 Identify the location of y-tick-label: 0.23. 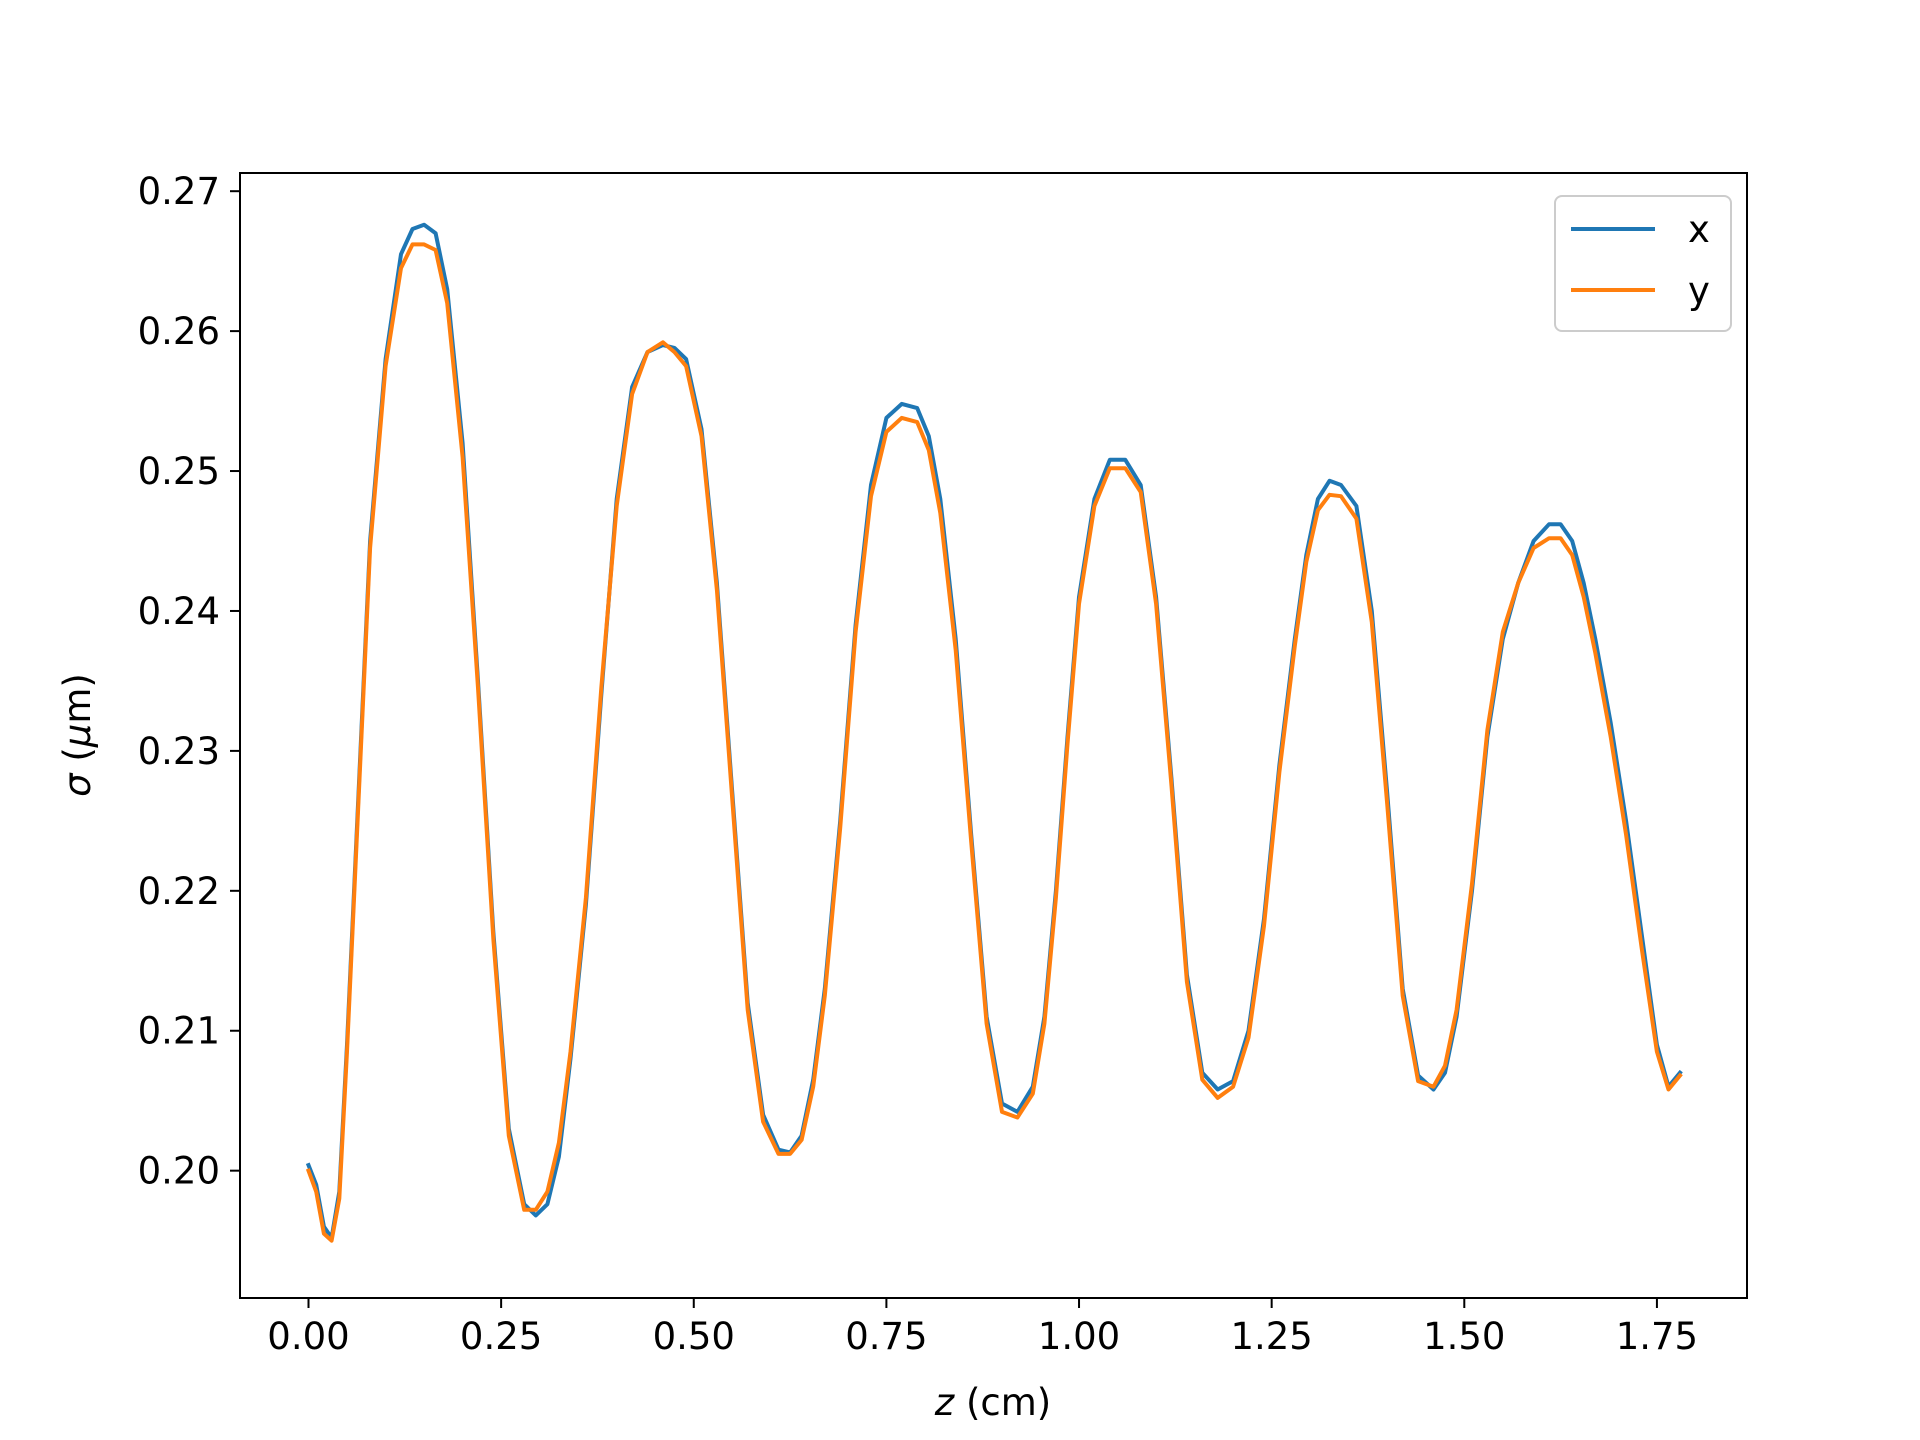
(179, 751).